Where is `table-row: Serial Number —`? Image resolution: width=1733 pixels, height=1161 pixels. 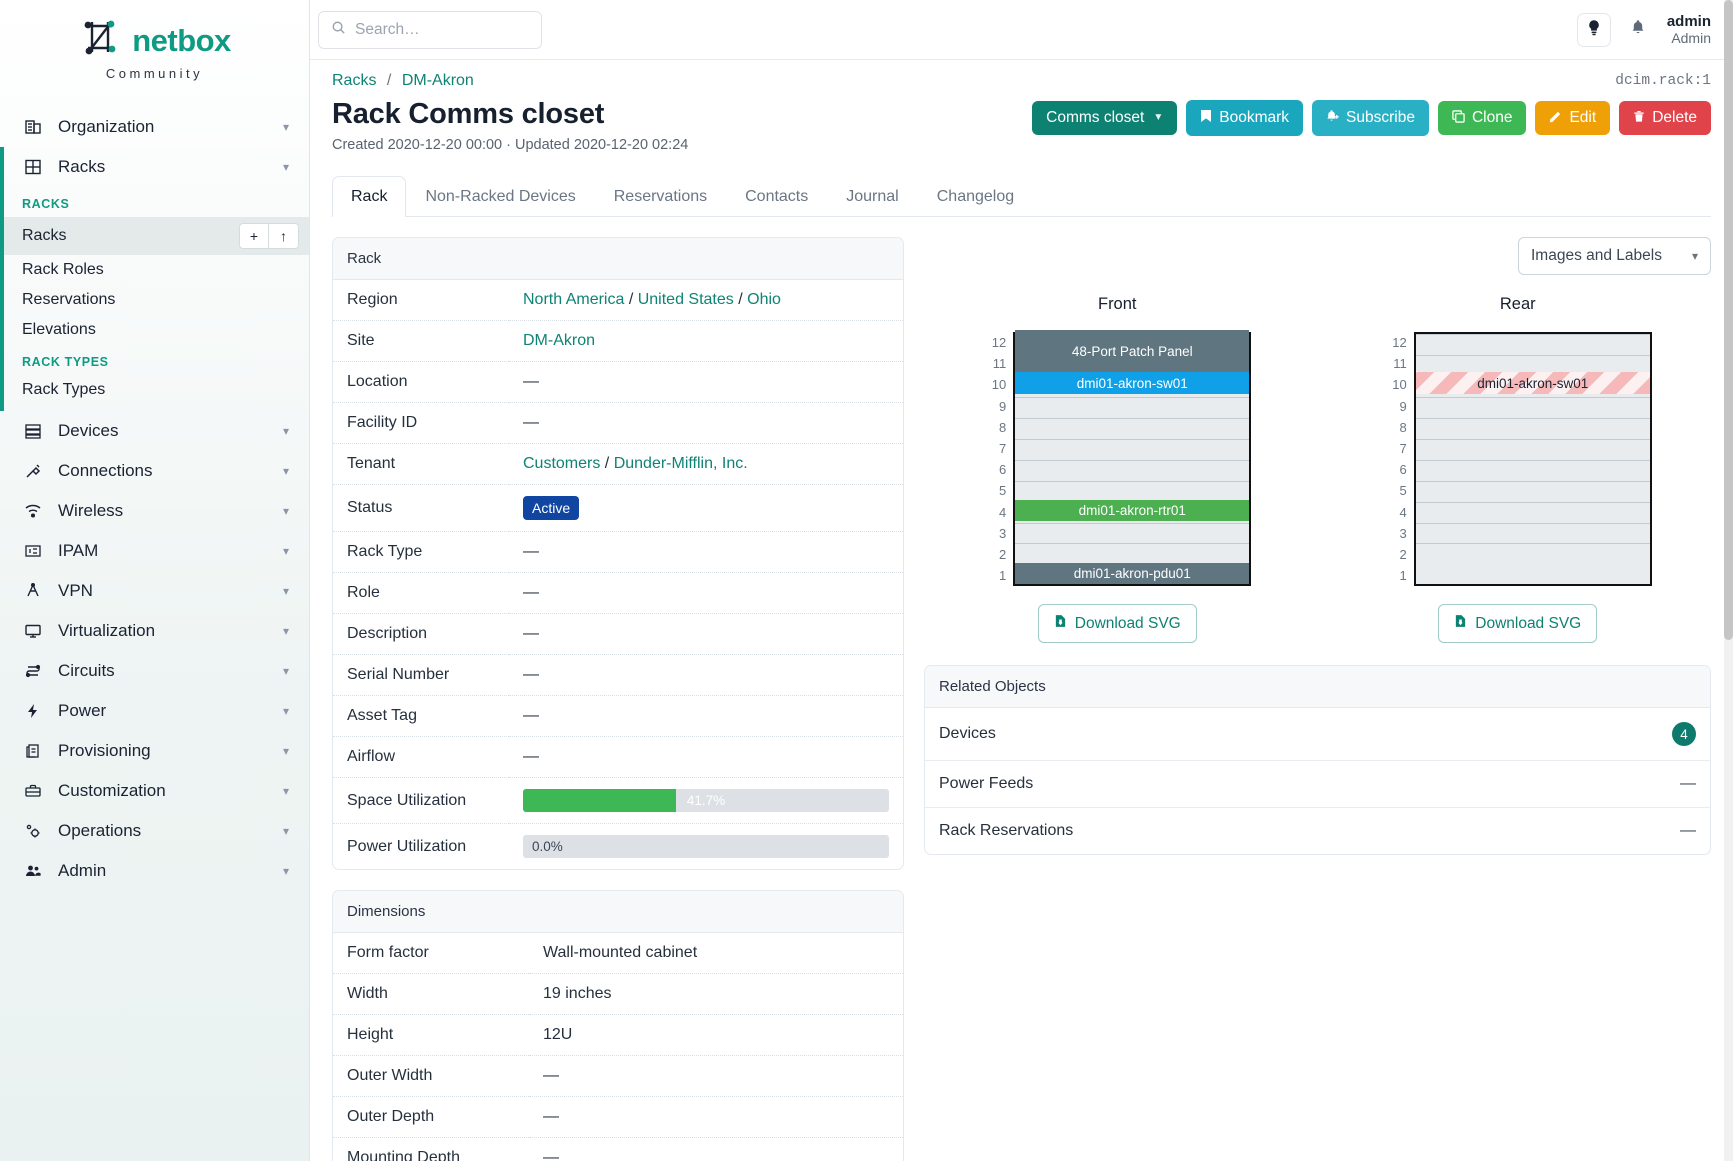
table-row: Serial Number — is located at coordinates (618, 675).